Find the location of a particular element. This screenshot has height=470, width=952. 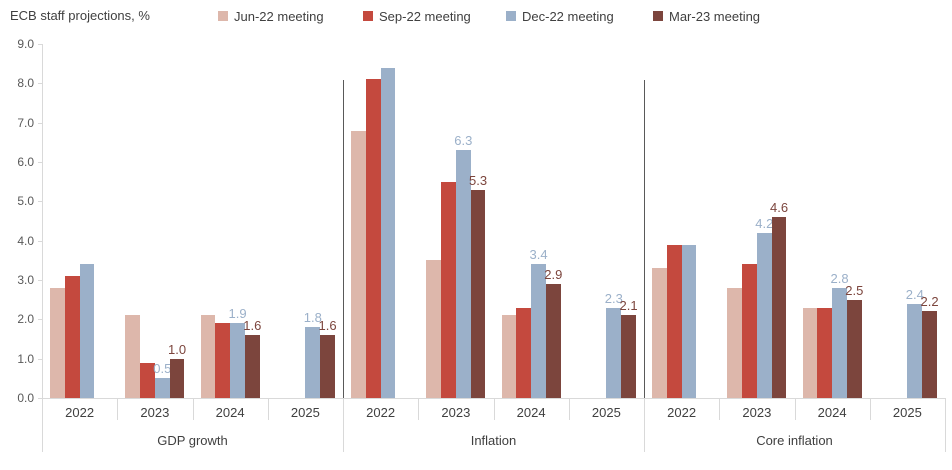

data-label: 1.8 is located at coordinates (312, 318).